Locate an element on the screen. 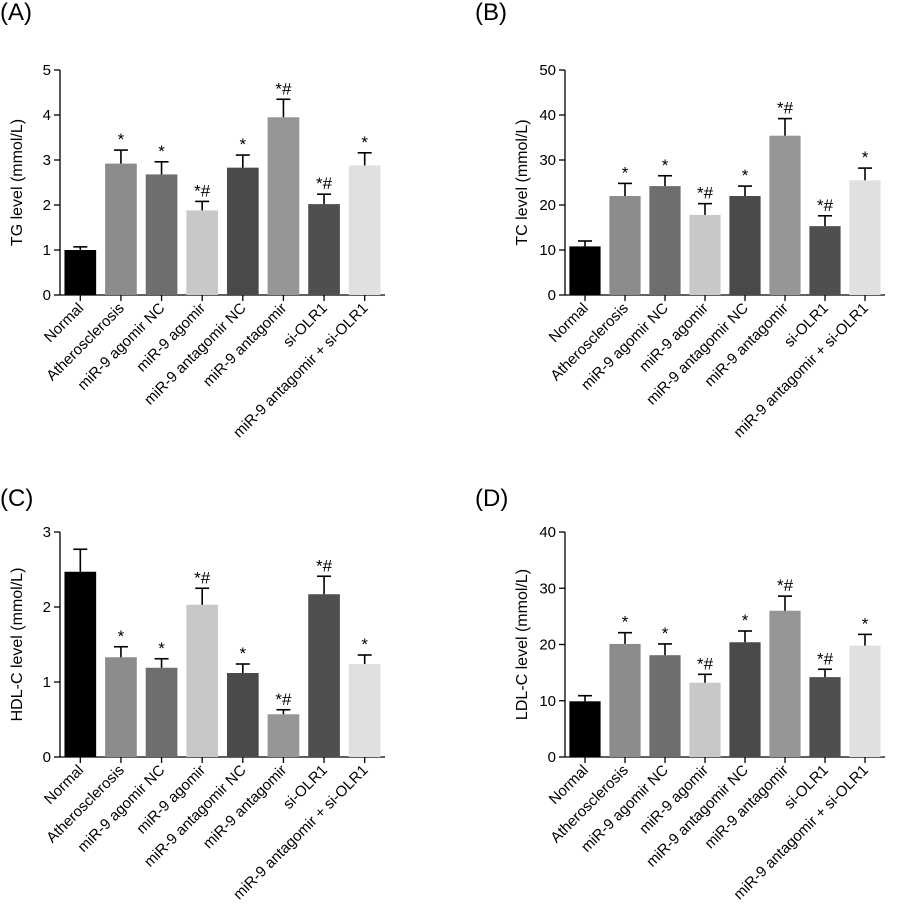 Image resolution: width=900 pixels, height=923 pixels. y-axis-label: HDL-C level (mmol/L) is located at coordinates (17, 645).